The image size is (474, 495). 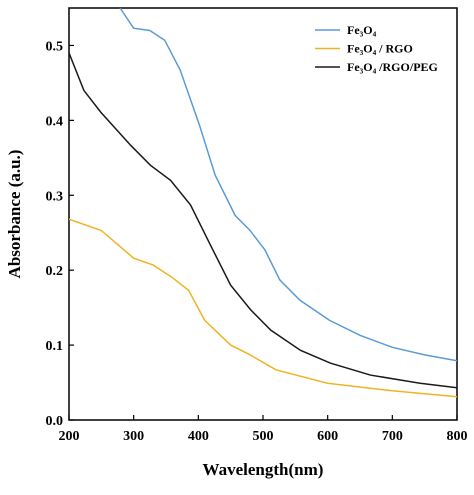 What do you see at coordinates (327, 436) in the screenshot?
I see `x-tick-label: 600` at bounding box center [327, 436].